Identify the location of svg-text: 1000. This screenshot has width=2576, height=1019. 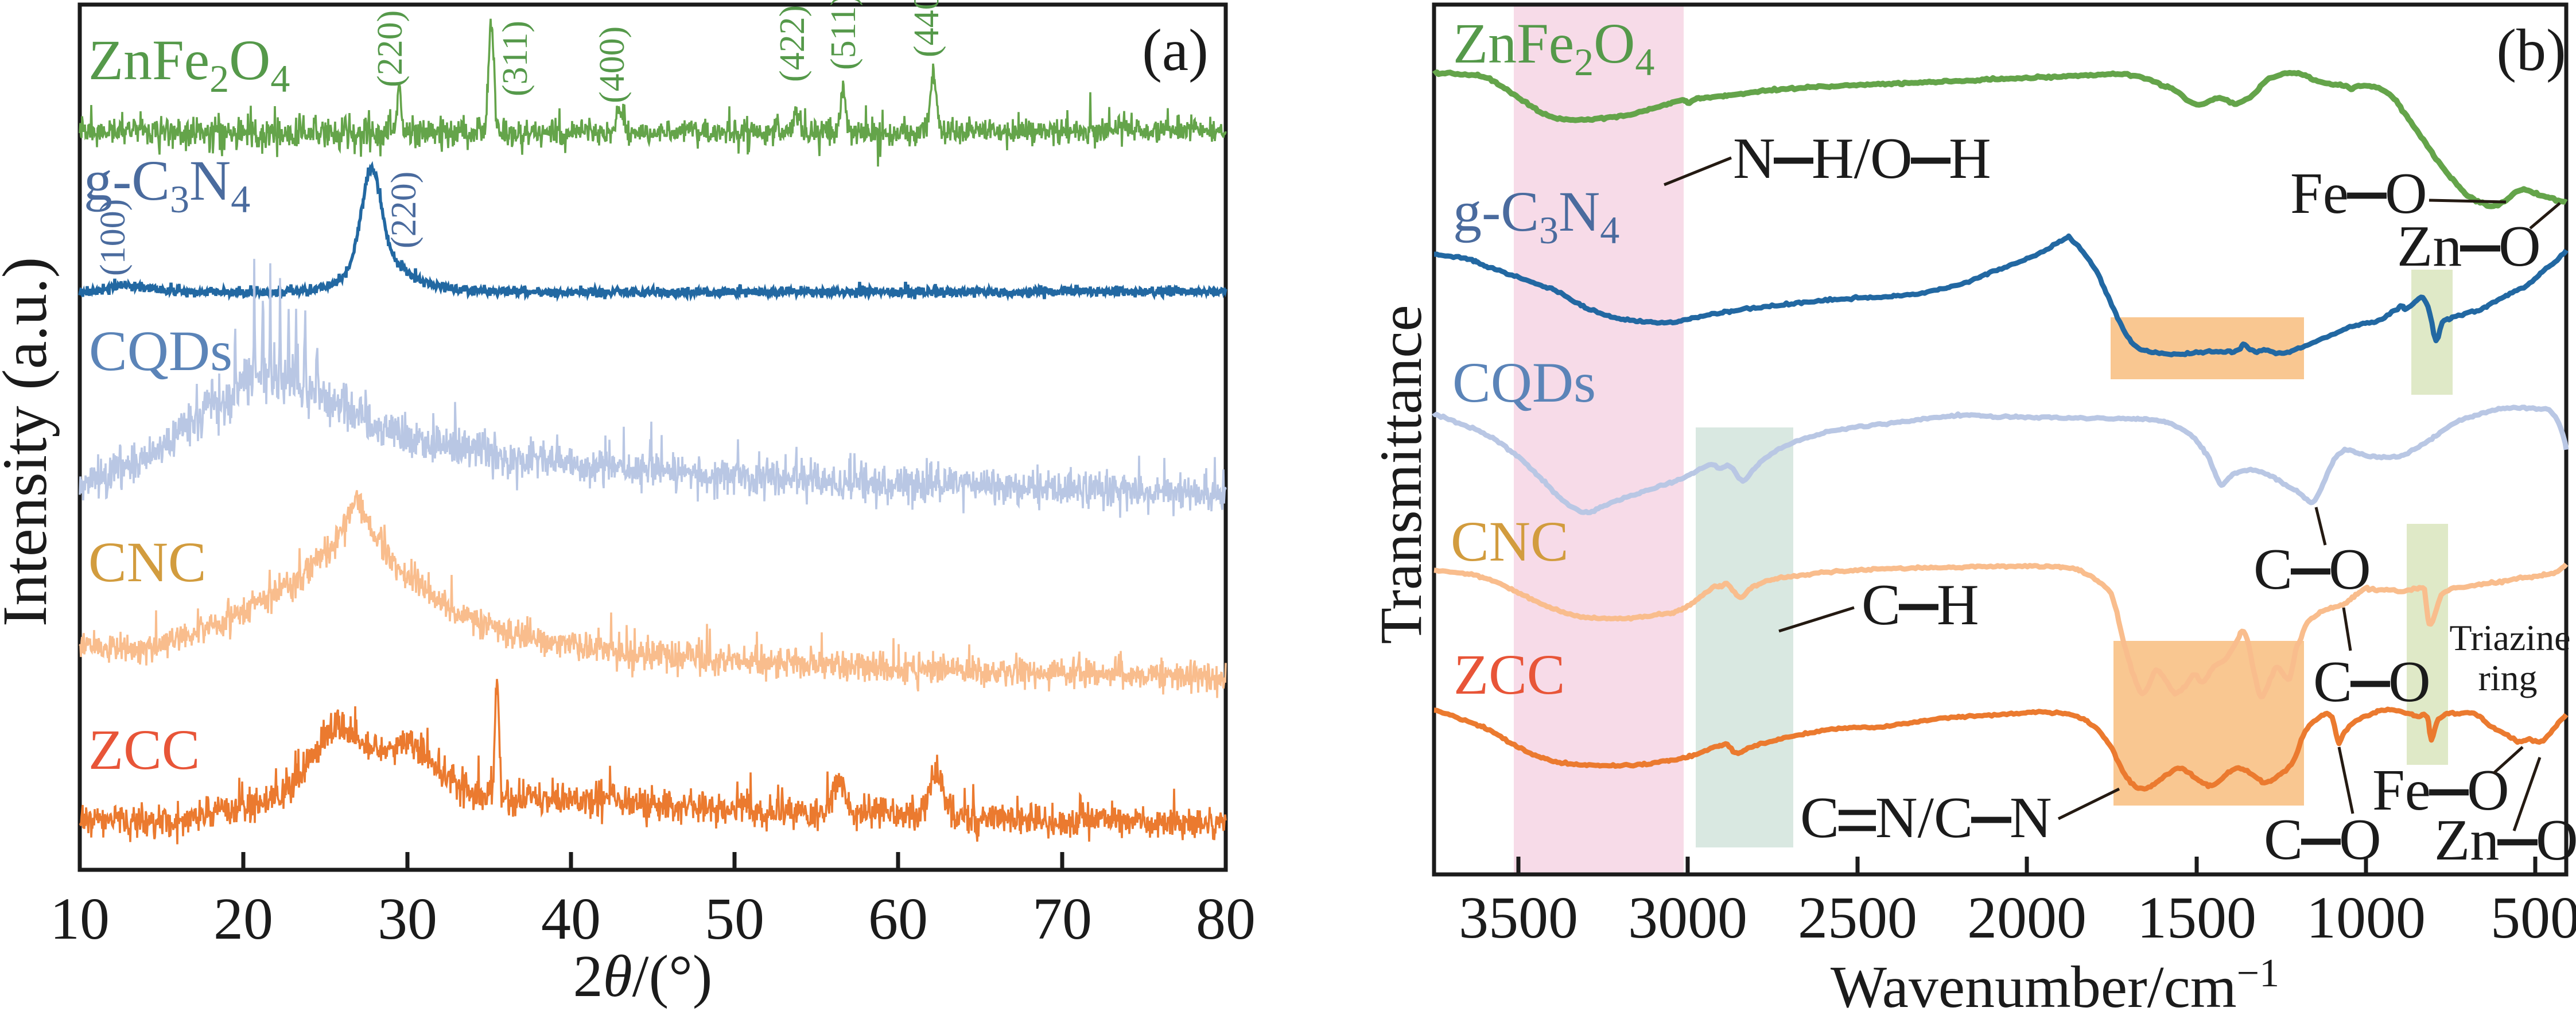
(2366, 918).